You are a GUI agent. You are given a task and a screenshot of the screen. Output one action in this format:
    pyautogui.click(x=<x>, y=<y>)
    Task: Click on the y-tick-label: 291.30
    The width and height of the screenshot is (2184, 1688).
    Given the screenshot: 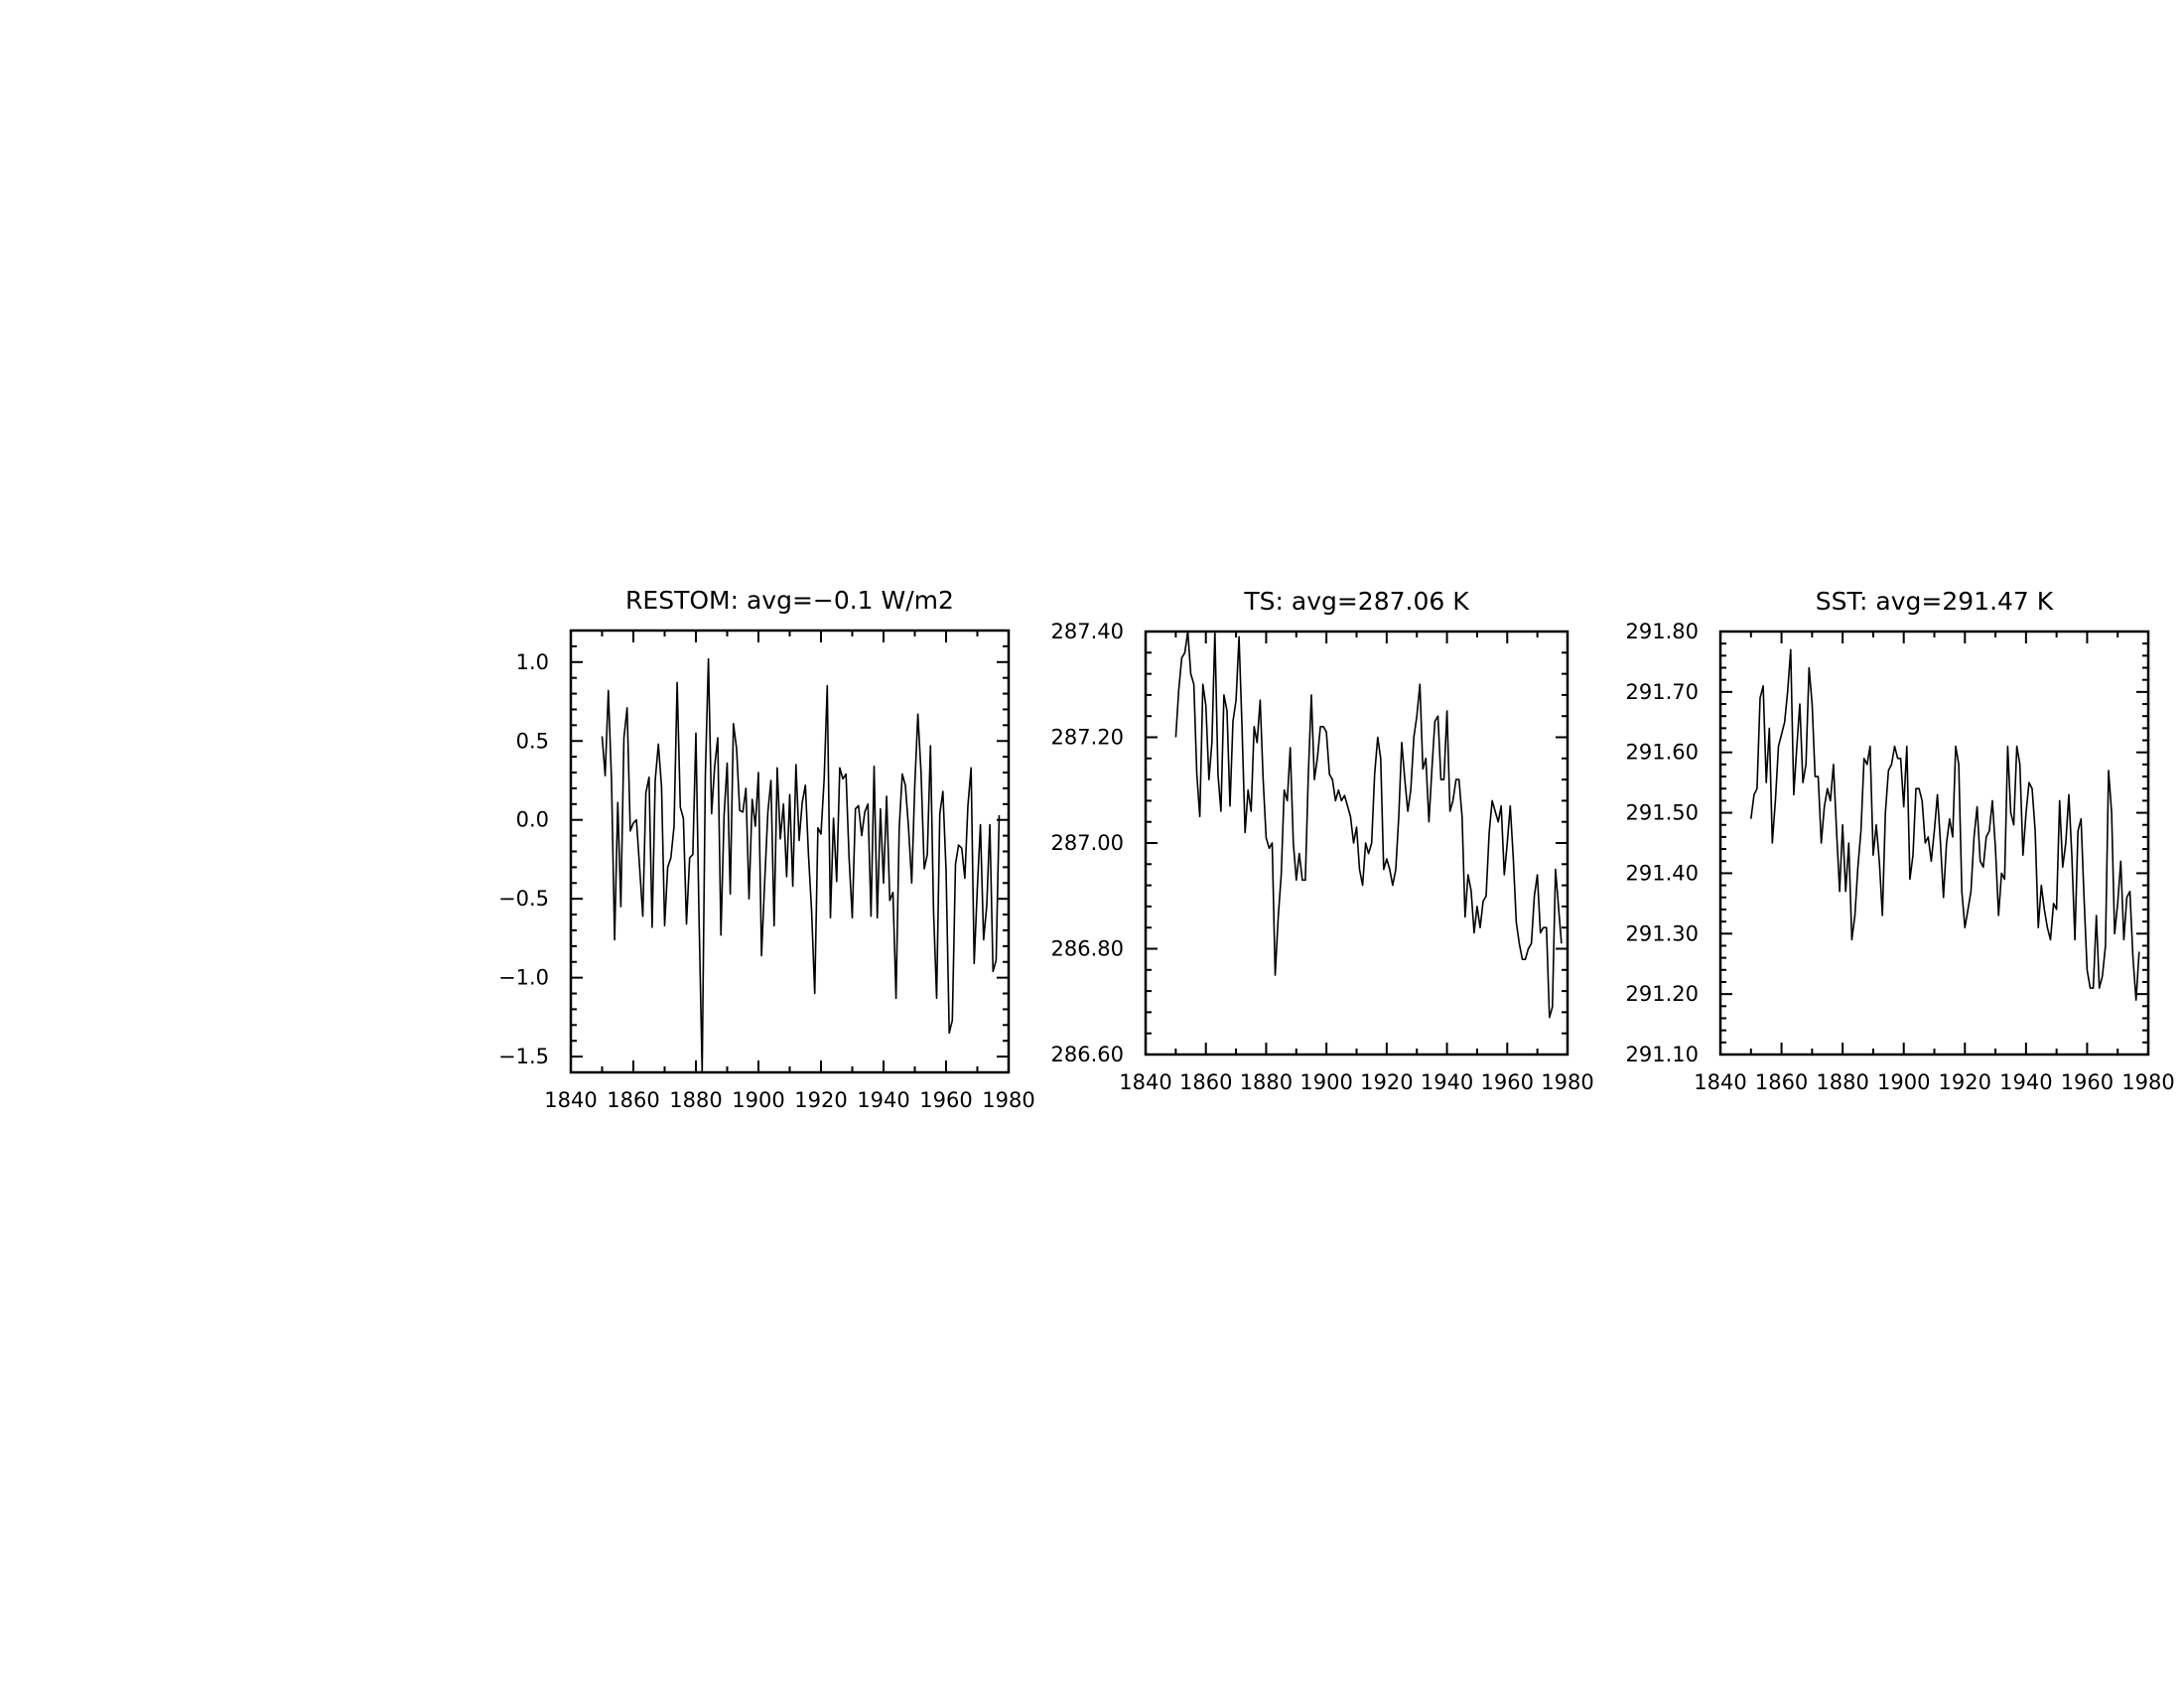 What is the action you would take?
    pyautogui.click(x=1662, y=933)
    